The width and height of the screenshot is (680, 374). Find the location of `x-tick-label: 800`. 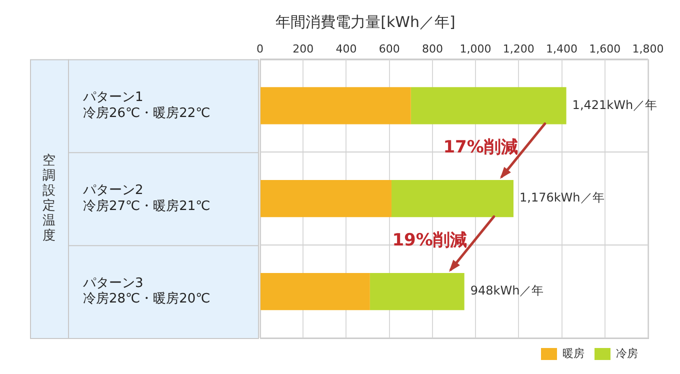

x-tick-label: 800 is located at coordinates (432, 49).